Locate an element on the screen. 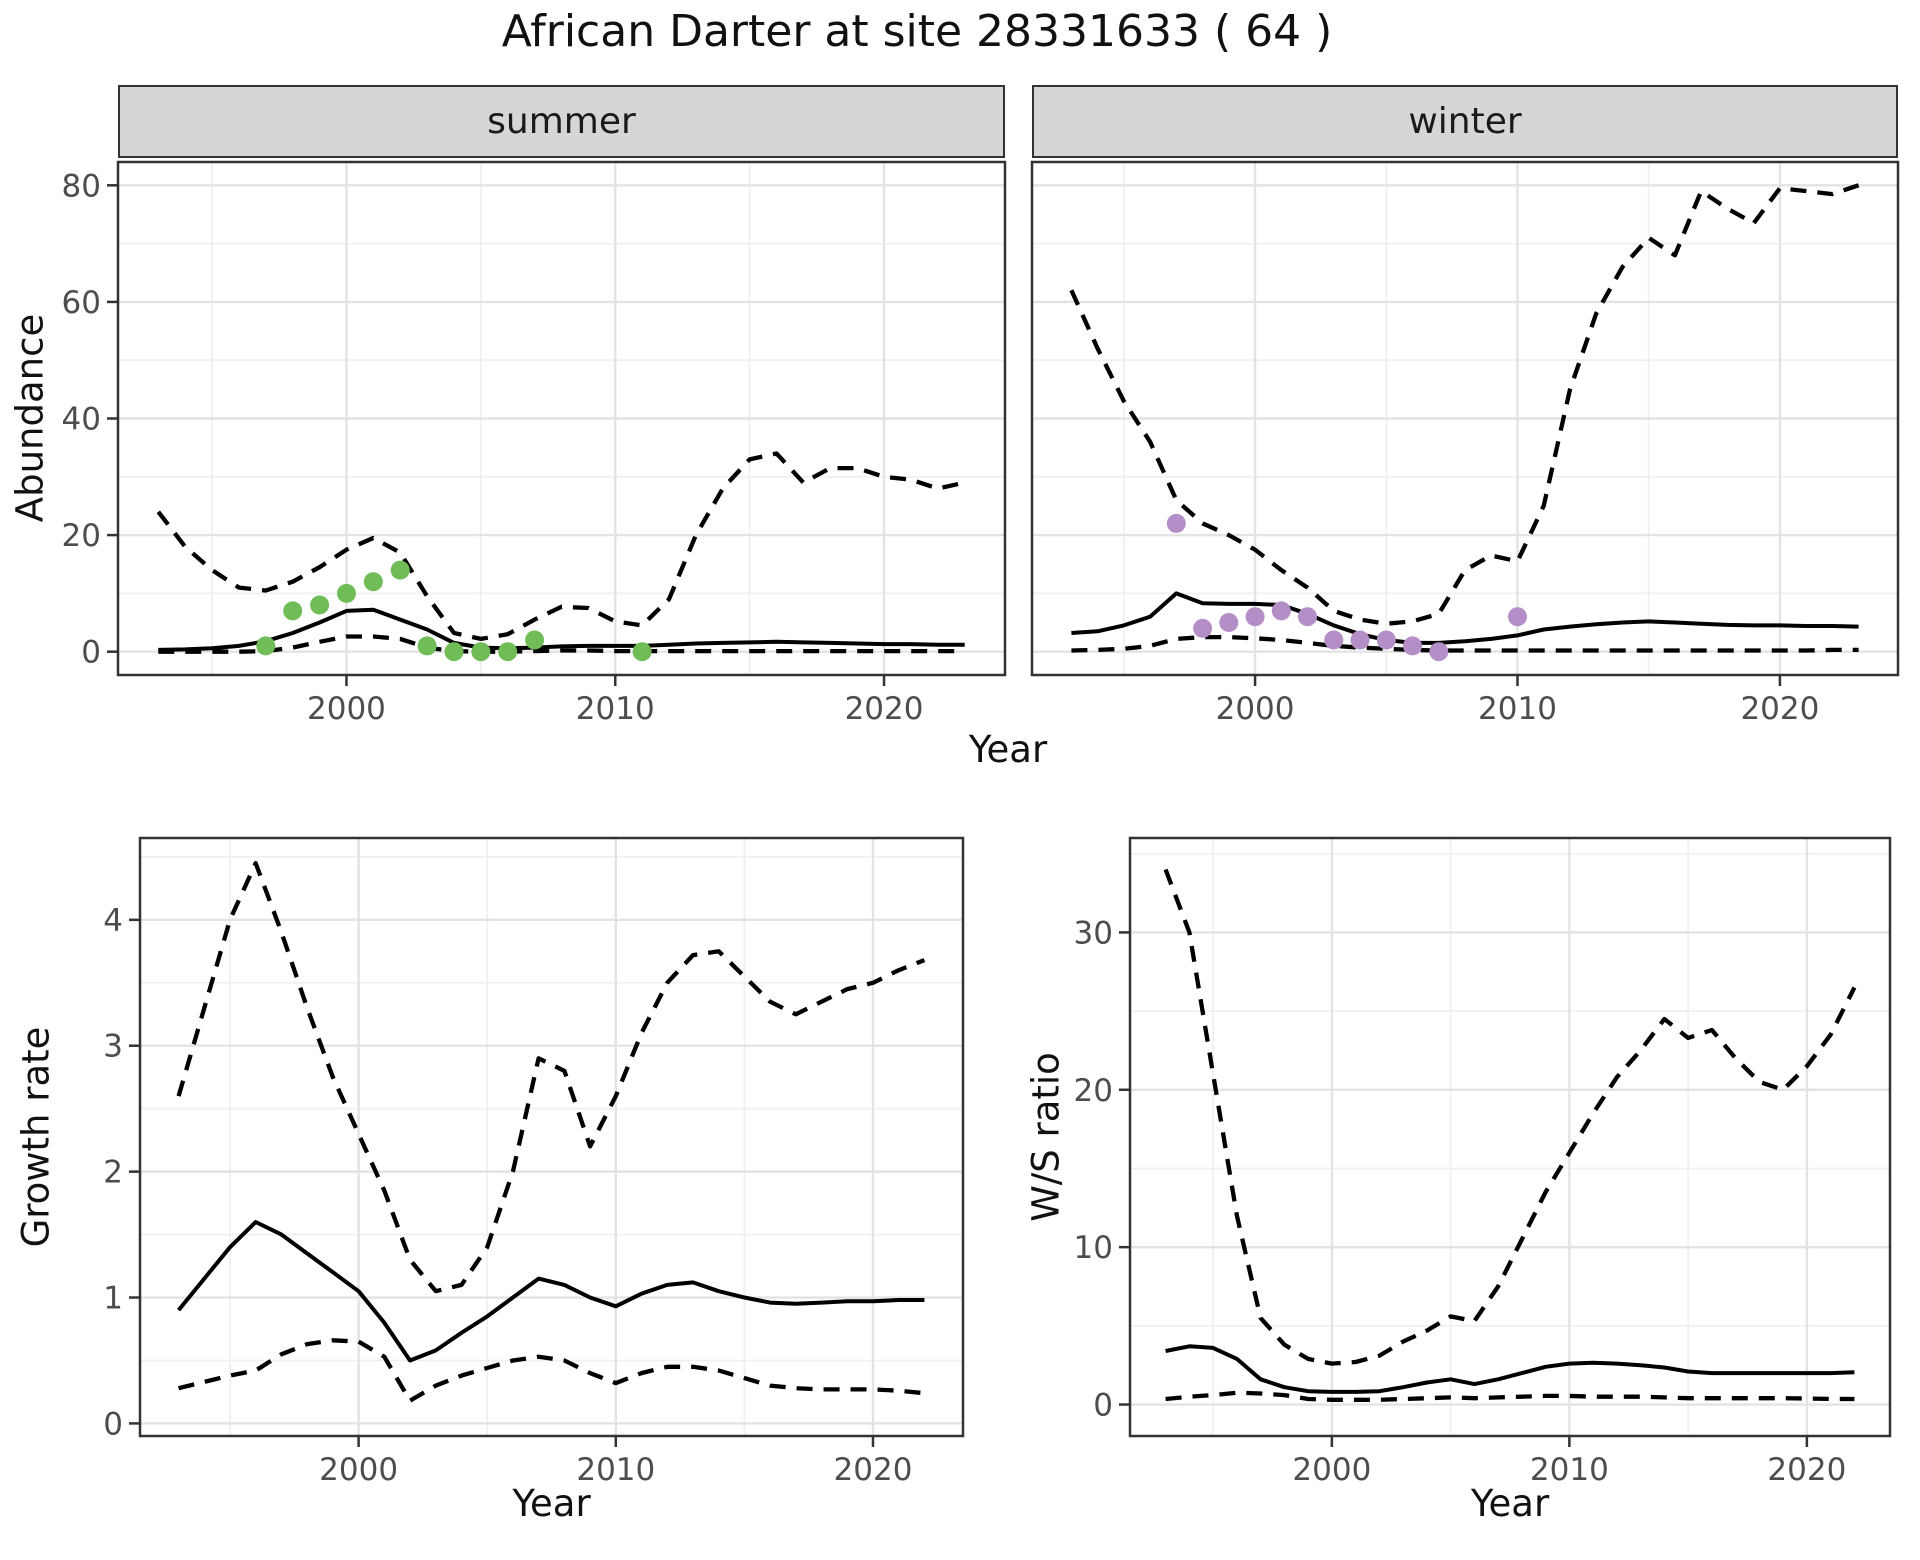 The image size is (1920, 1560). abundance-winter-lower-credible-limit-line is located at coordinates (1465, 643).